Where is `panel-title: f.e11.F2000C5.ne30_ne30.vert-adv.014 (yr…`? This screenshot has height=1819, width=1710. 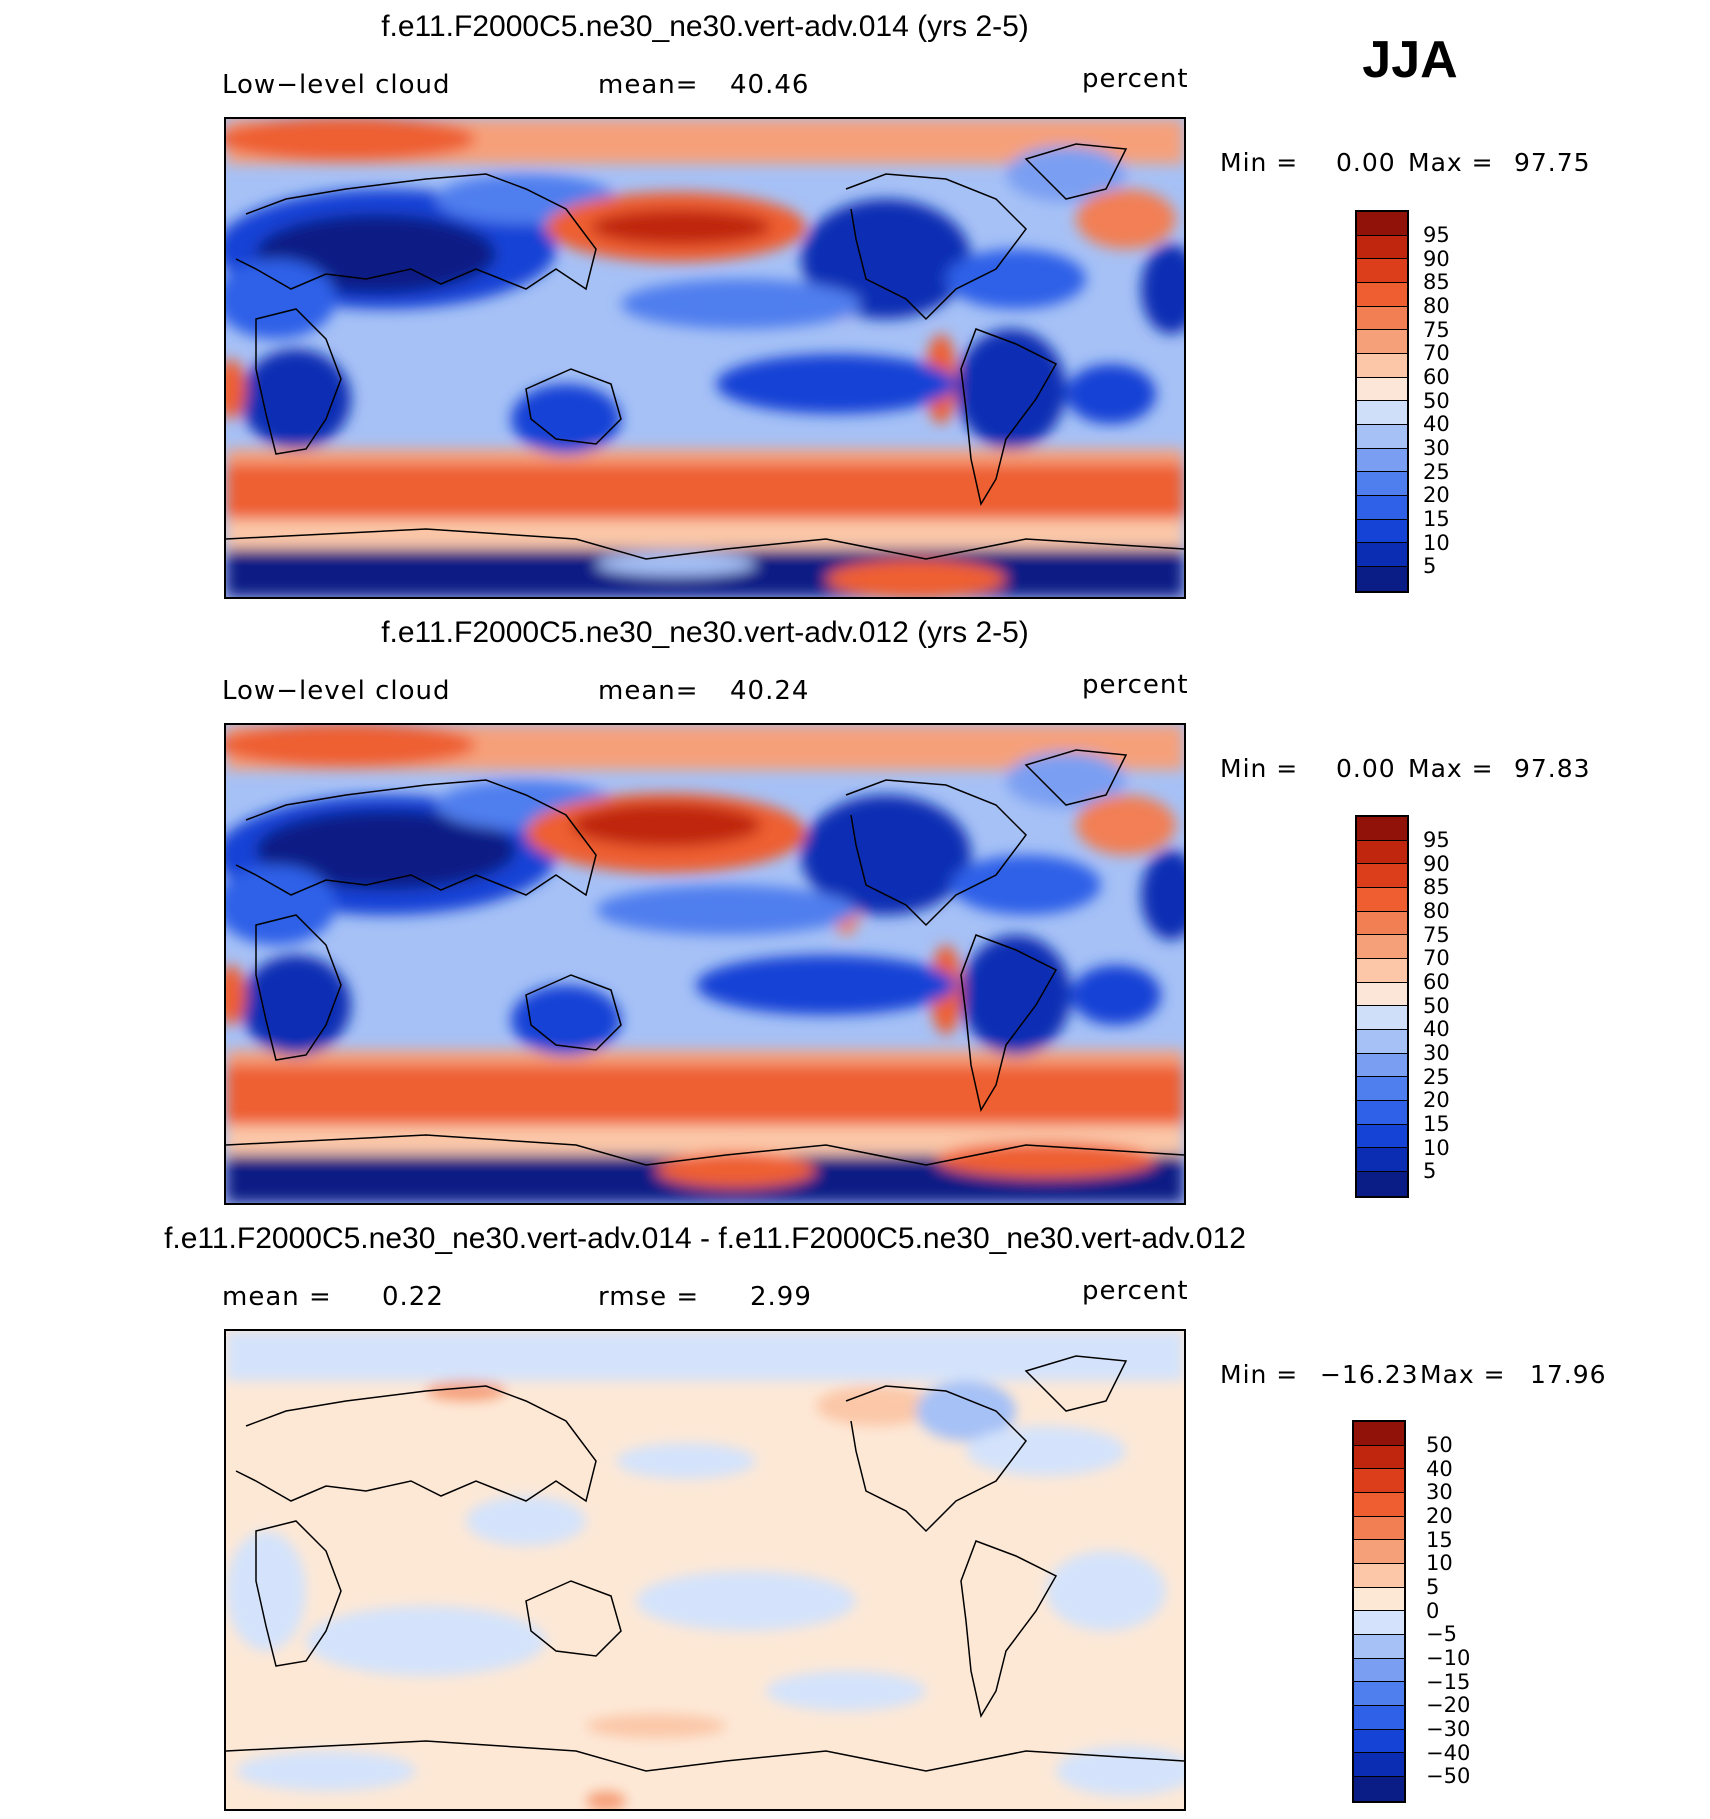 panel-title: f.e11.F2000C5.ne30_ne30.vert-adv.014 (yr… is located at coordinates (705, 26).